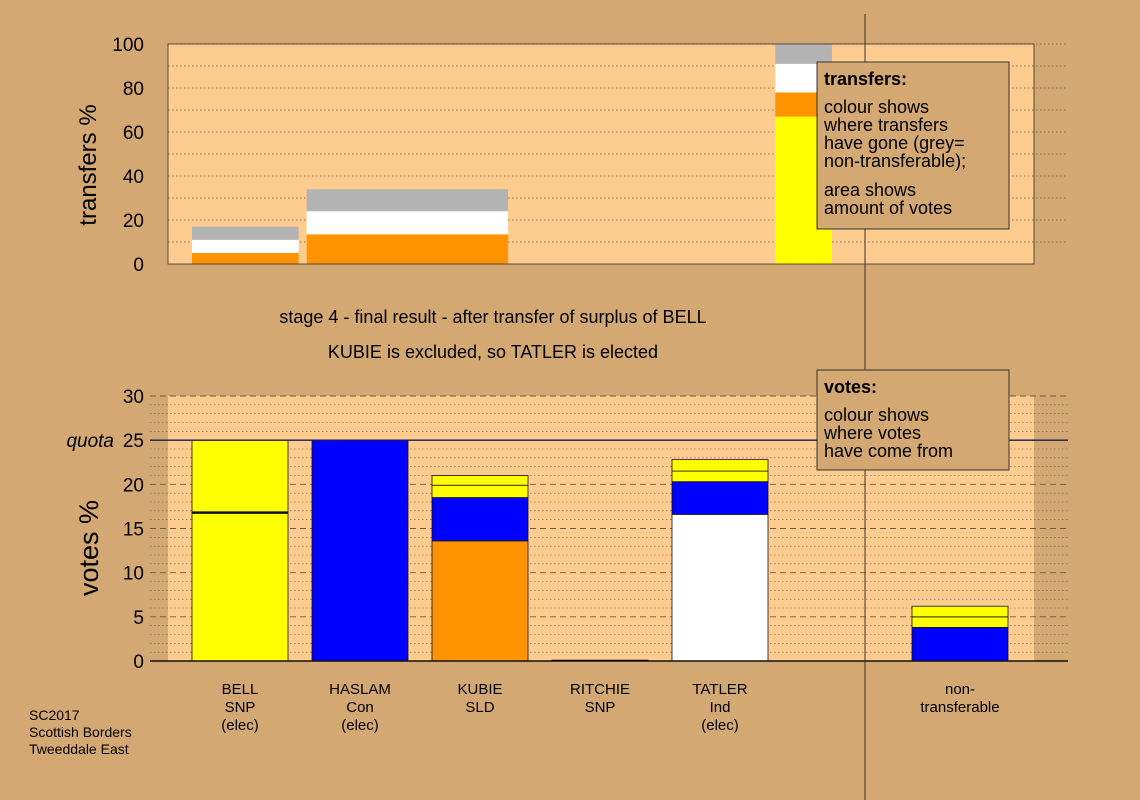  I want to click on votes-legend-line: colour shows, so click(876, 415).